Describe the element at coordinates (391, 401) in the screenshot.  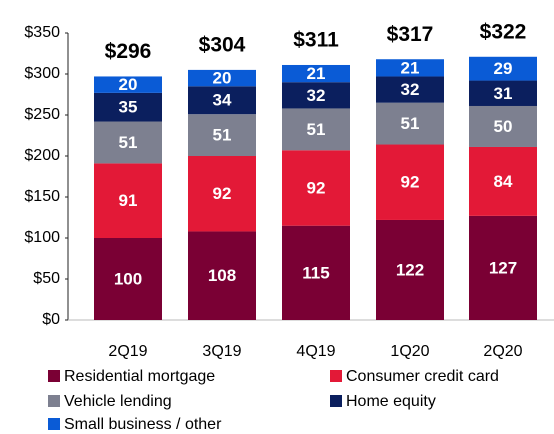
I see `legend-label: Home equity` at that location.